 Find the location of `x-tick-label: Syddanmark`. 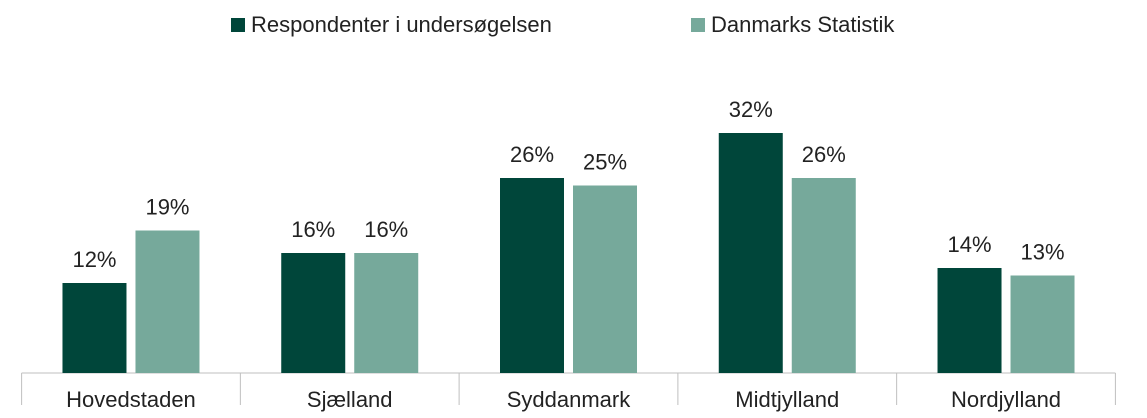

x-tick-label: Syddanmark is located at coordinates (569, 399).